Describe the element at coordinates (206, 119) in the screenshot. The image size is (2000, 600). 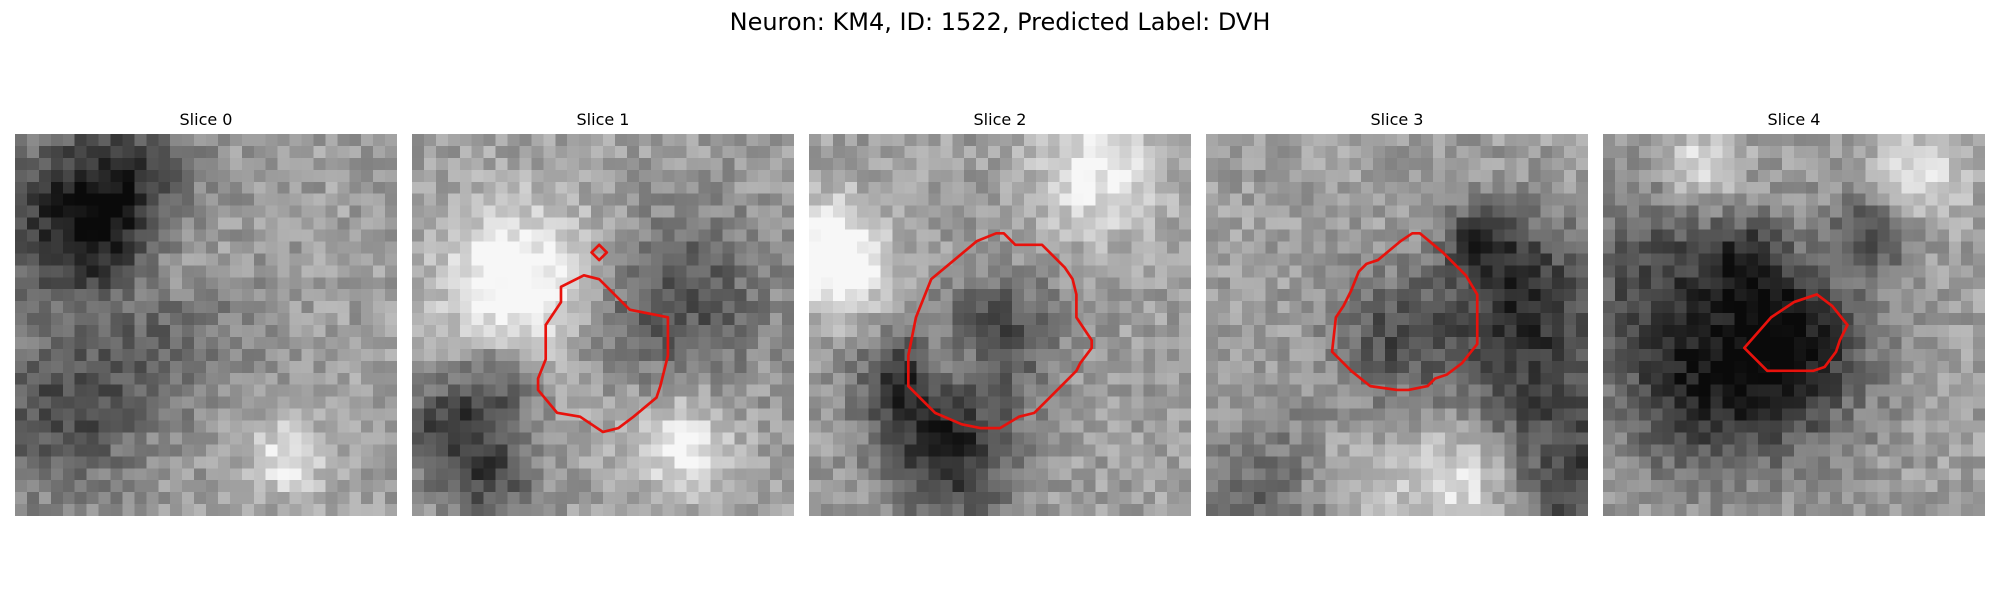
I see `slice-title: Slice 0` at that location.